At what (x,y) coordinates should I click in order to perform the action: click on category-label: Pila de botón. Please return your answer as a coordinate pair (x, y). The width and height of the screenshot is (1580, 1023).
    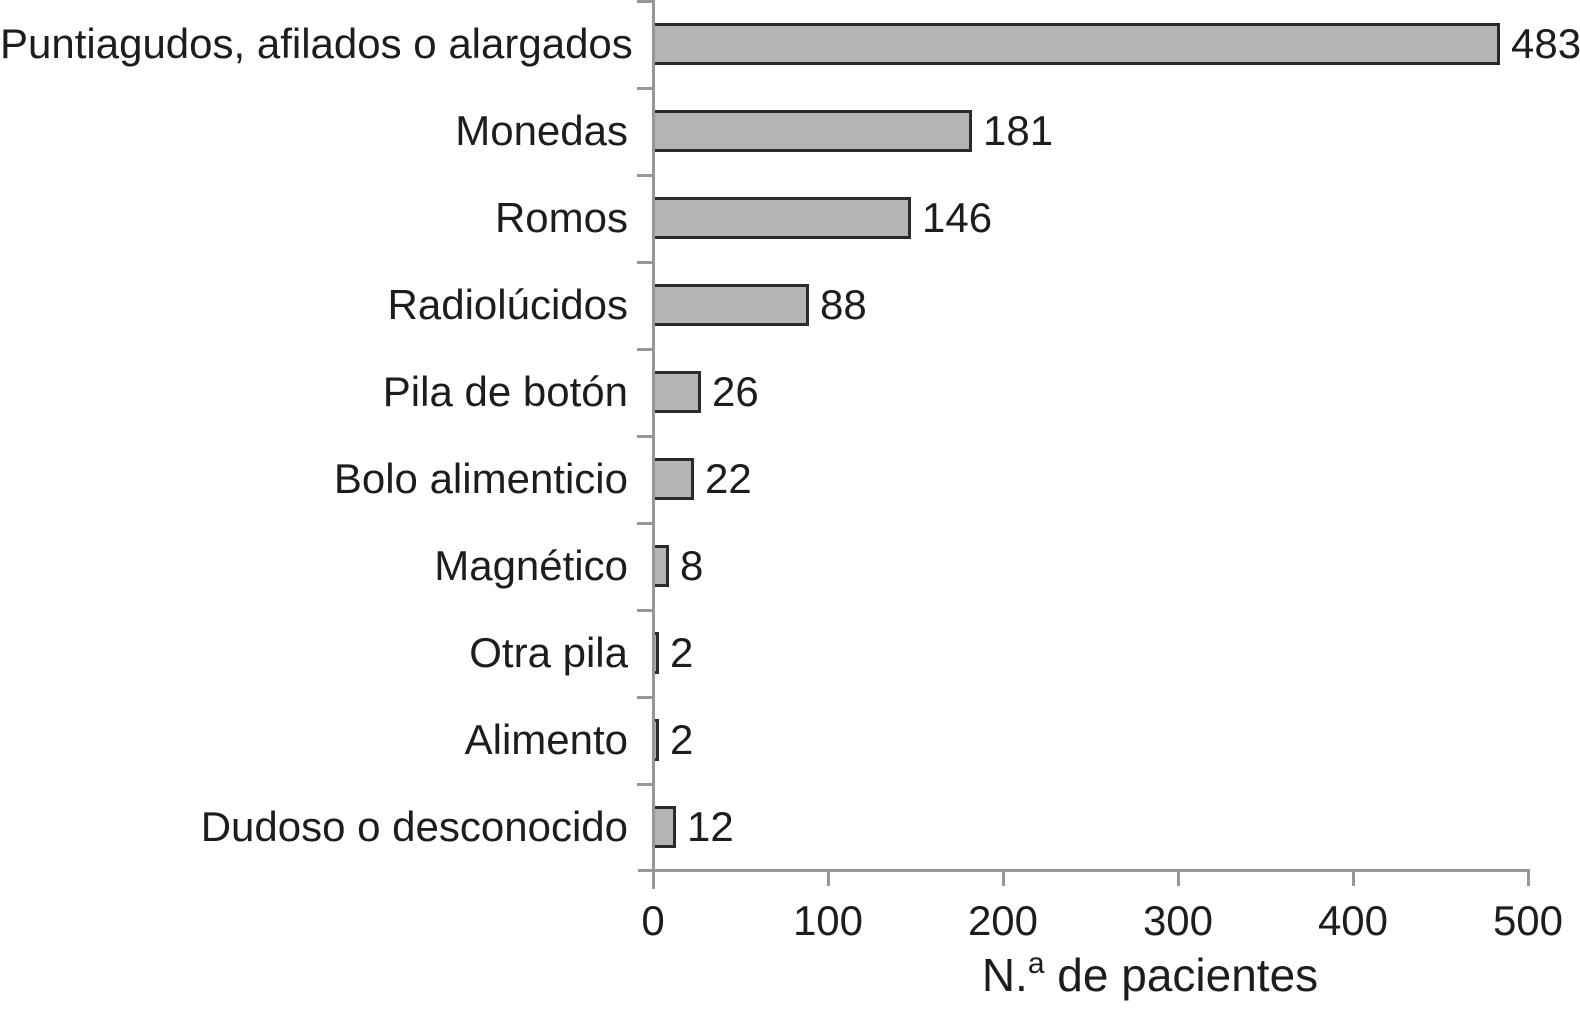
    Looking at the image, I should click on (505, 391).